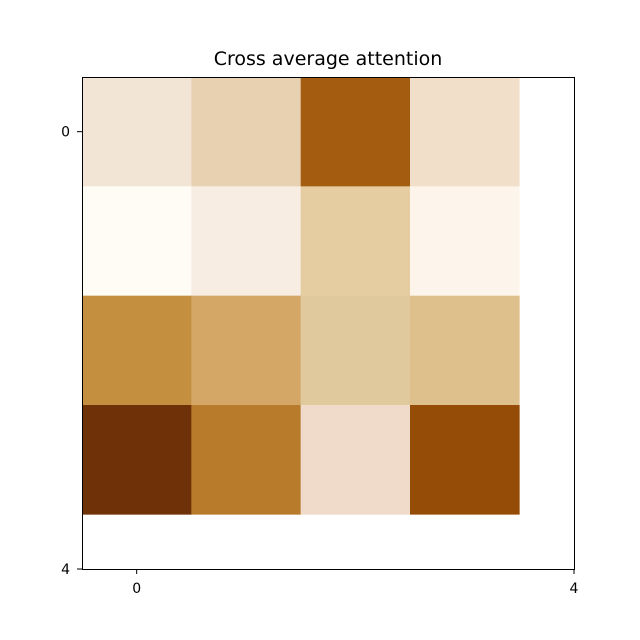  What do you see at coordinates (246, 350) in the screenshot?
I see `heatmap-cell-r2-c1` at bounding box center [246, 350].